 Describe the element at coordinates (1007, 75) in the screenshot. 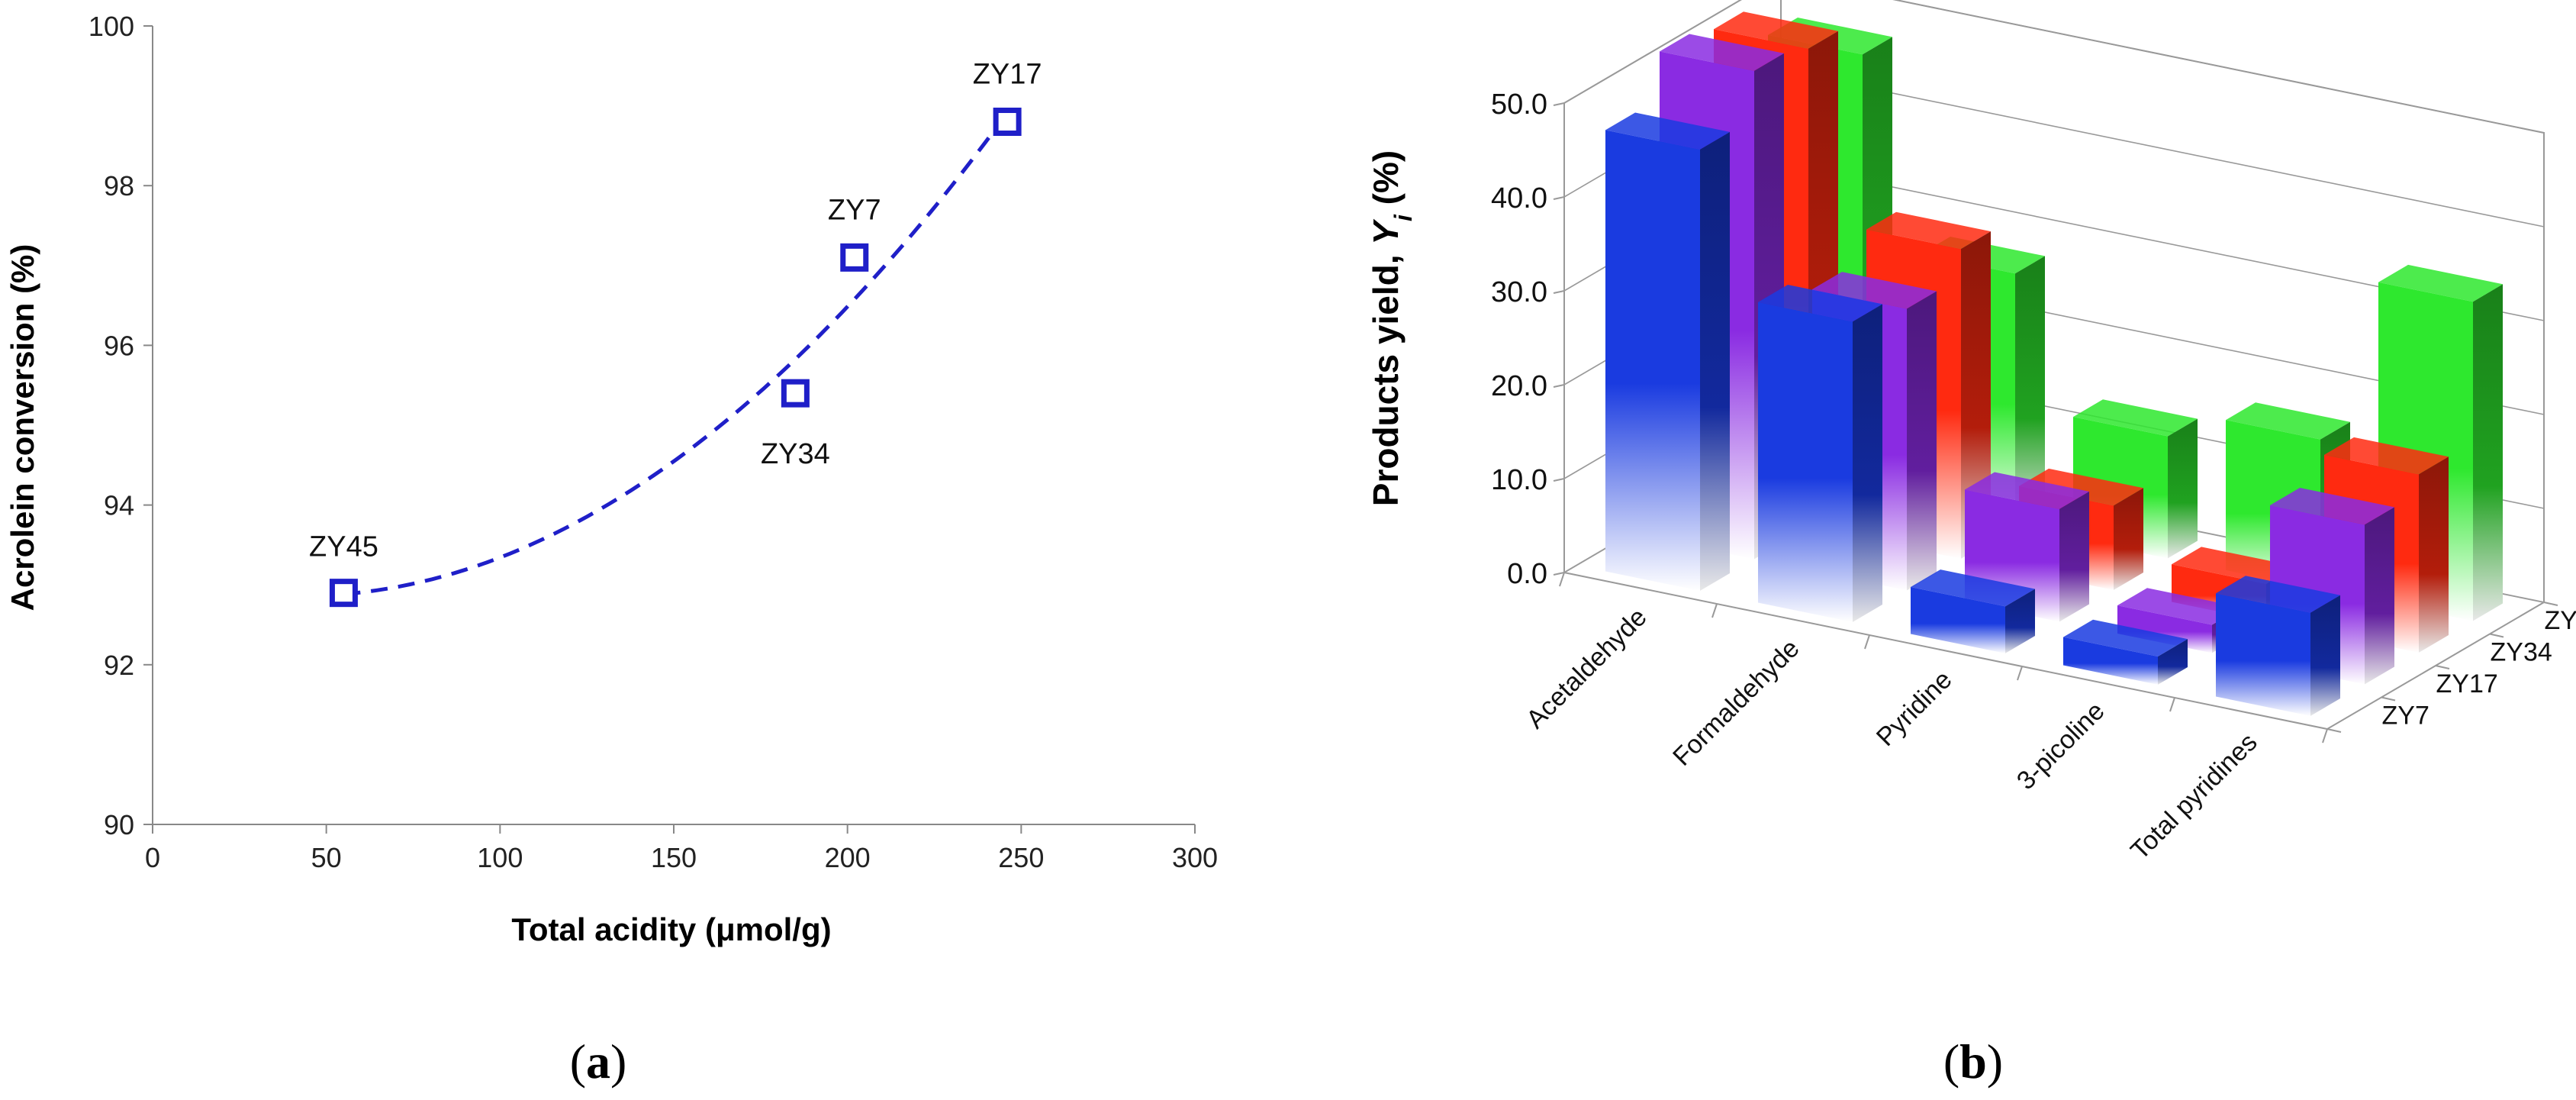

I see `point-label: ZY17` at that location.